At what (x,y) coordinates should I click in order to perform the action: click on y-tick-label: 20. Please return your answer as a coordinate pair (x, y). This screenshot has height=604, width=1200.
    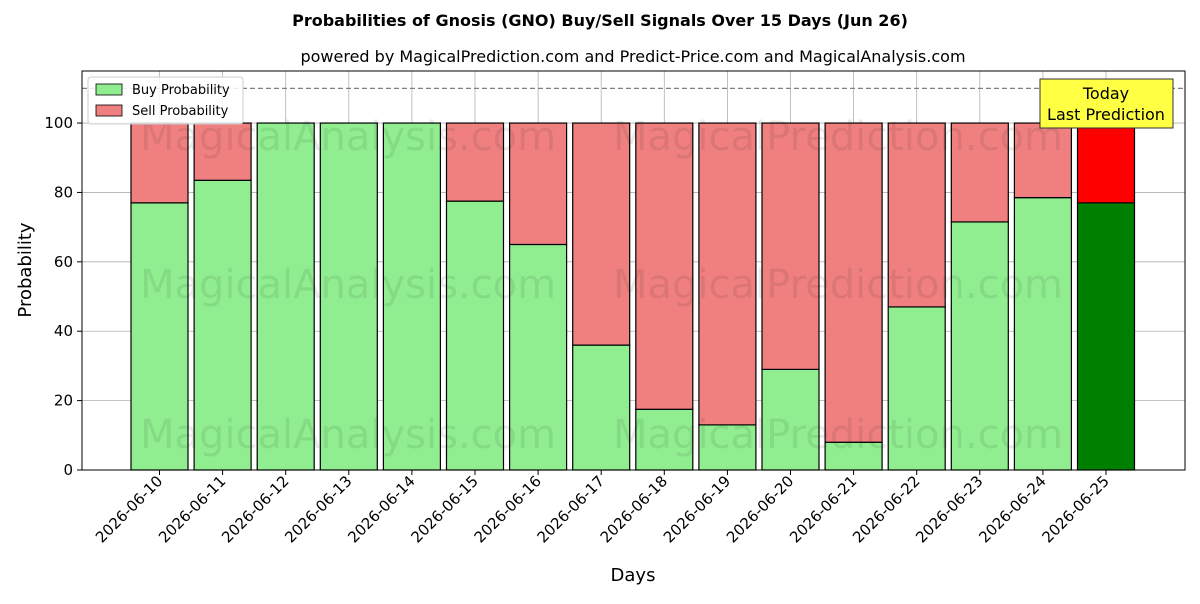
    Looking at the image, I should click on (63, 401).